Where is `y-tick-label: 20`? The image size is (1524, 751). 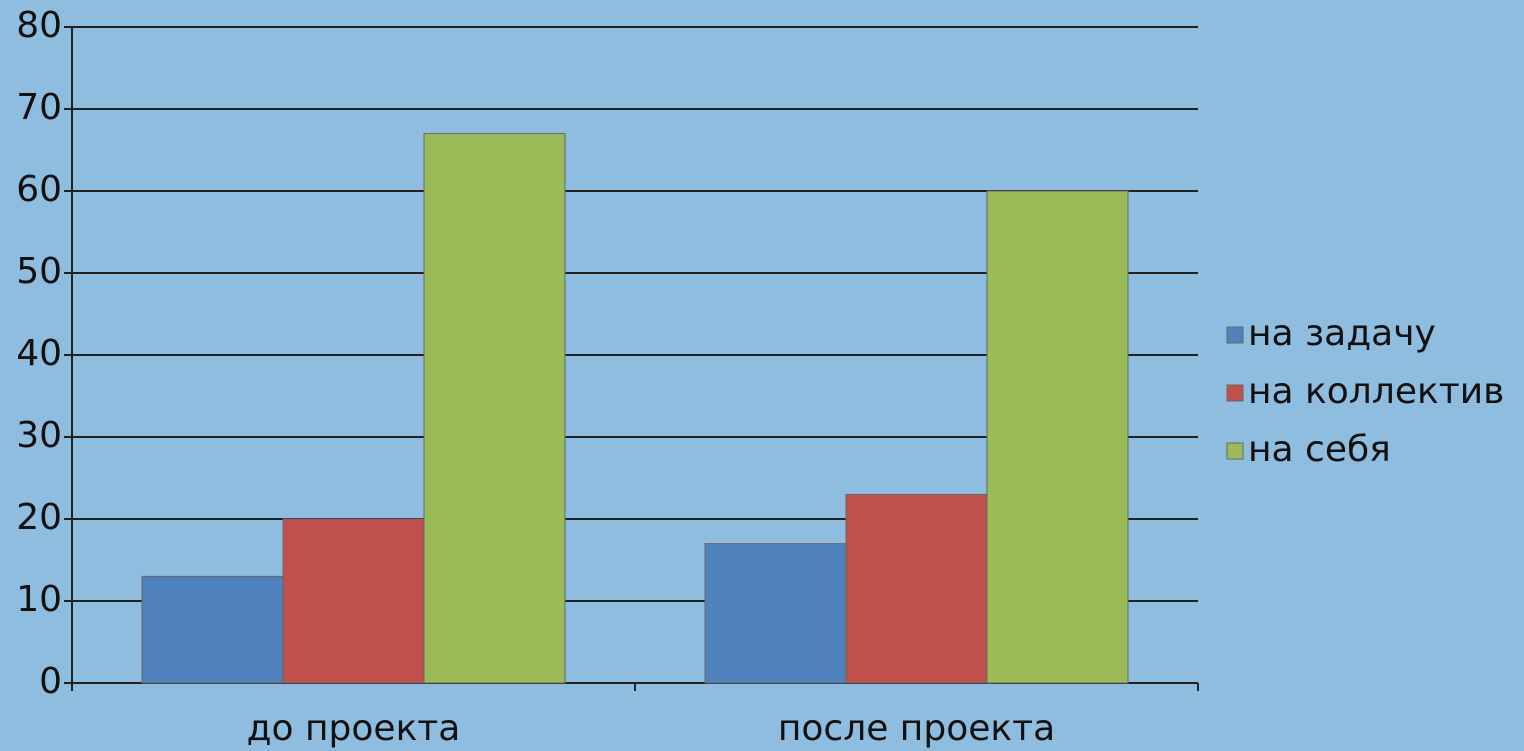
y-tick-label: 20 is located at coordinates (39, 517).